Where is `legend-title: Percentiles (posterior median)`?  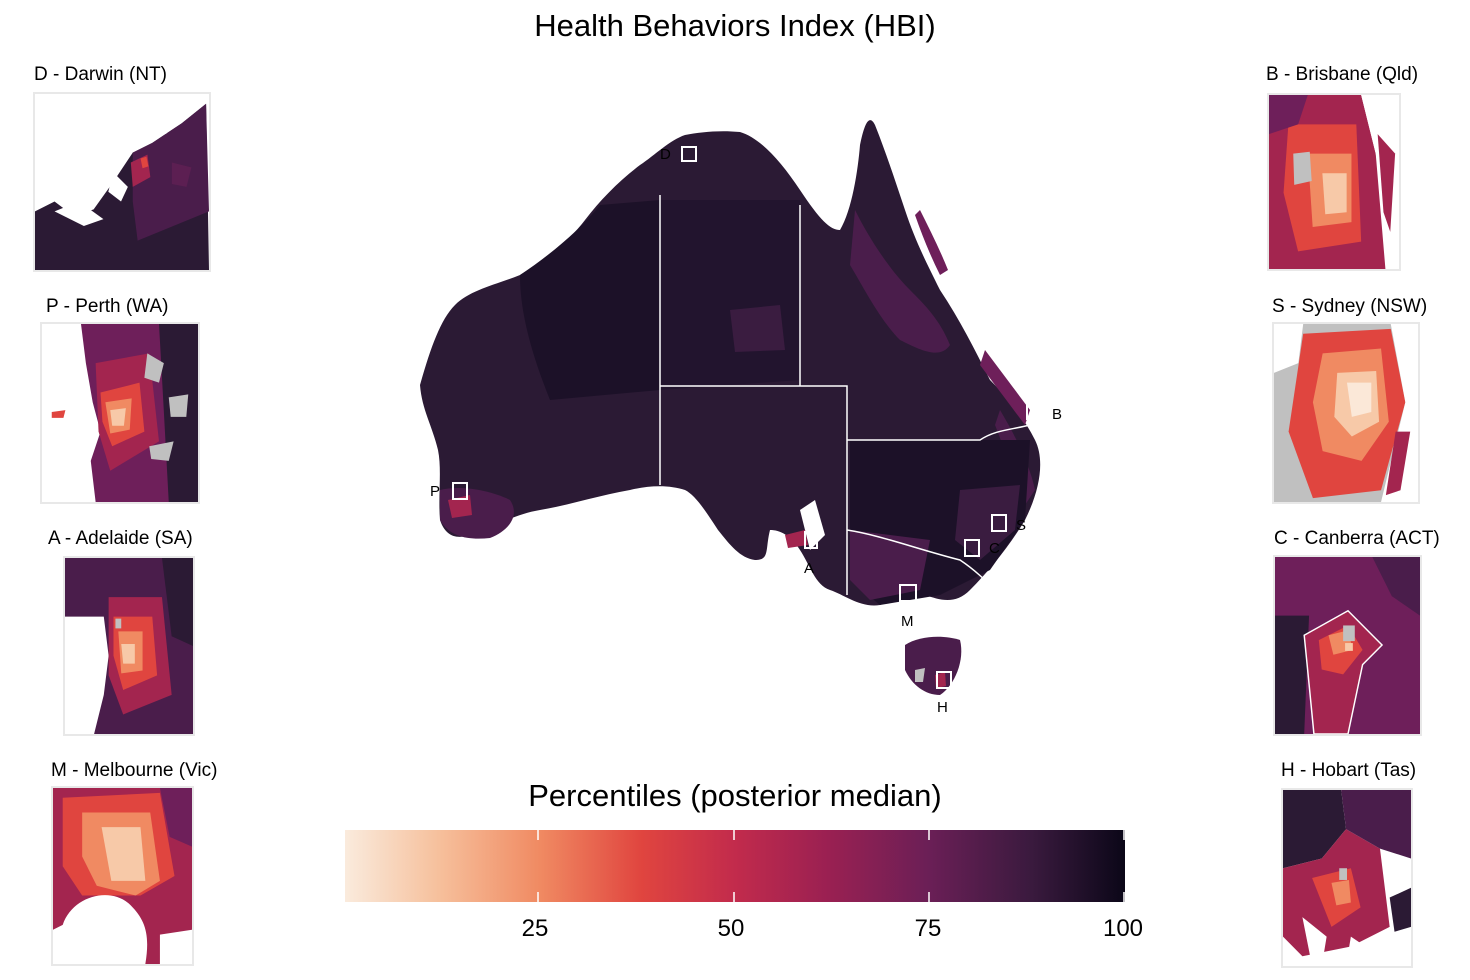
legend-title: Percentiles (posterior median) is located at coordinates (735, 795).